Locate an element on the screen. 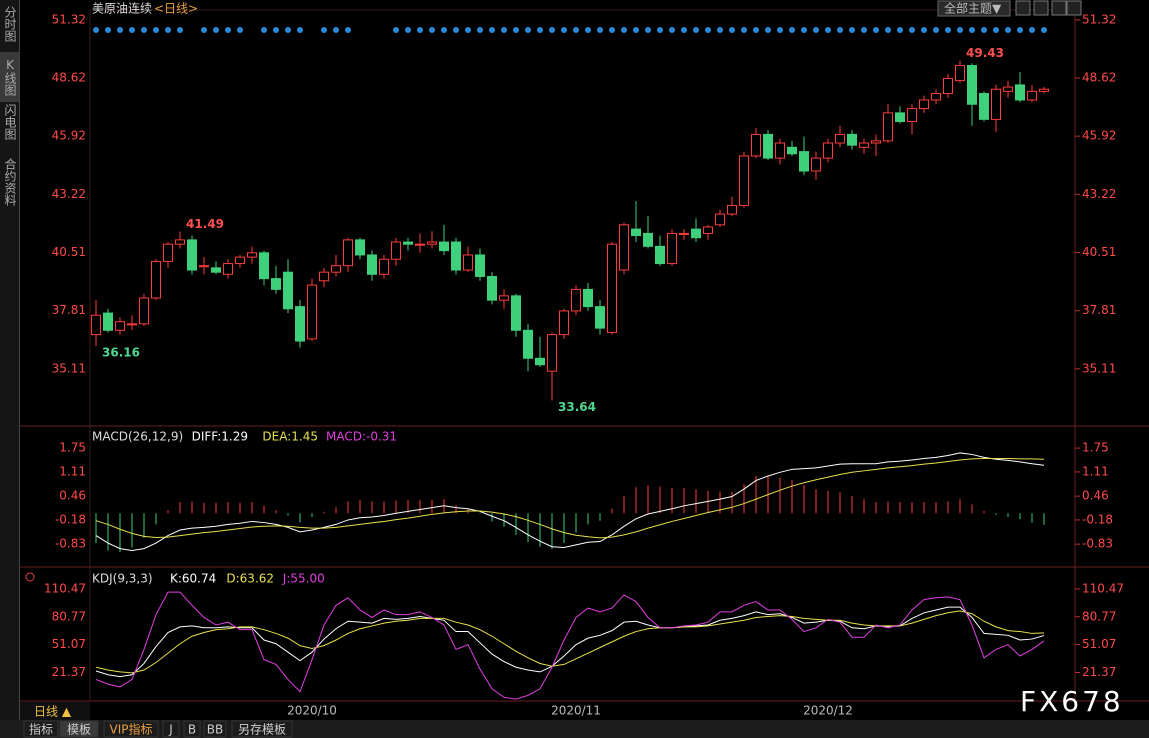  tab-label: B is located at coordinates (192, 730).